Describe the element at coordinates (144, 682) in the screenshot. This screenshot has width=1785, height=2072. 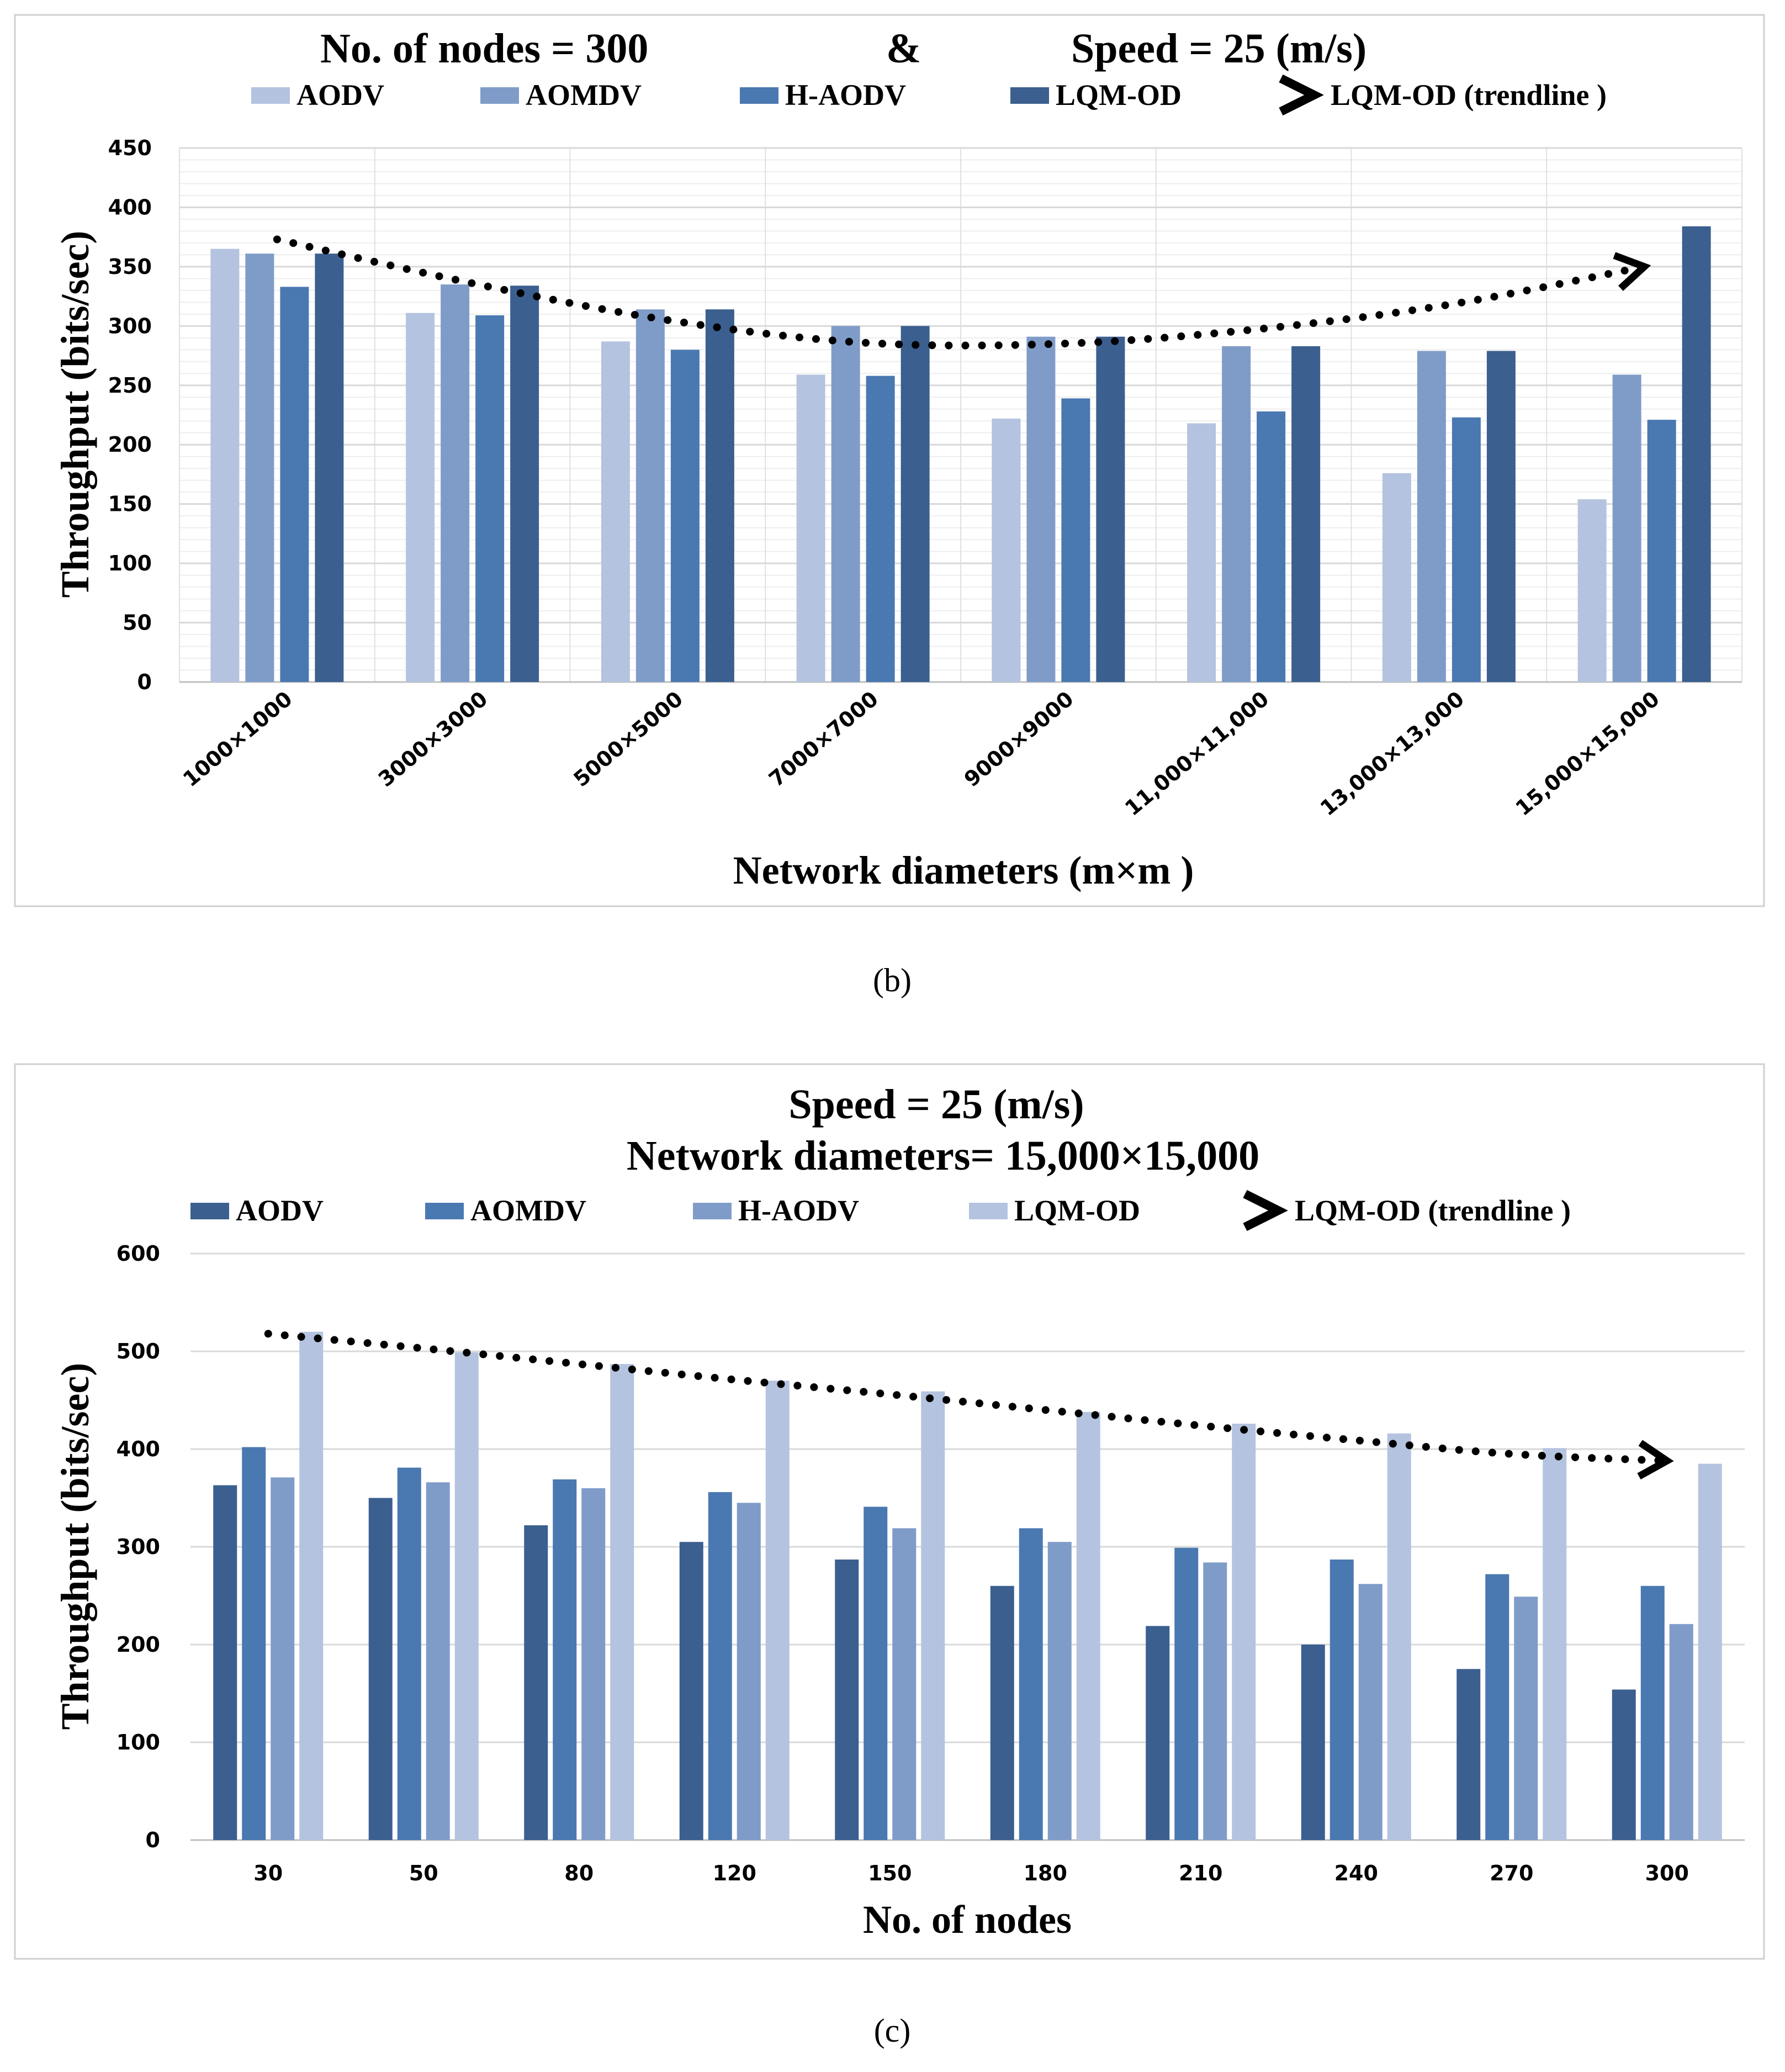
I see `y-tick-label: 0` at that location.